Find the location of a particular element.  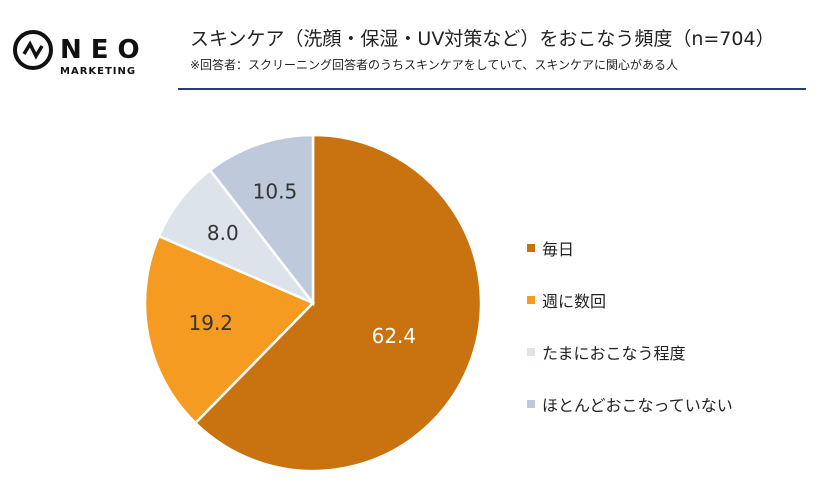

svg-text: NEO is located at coordinates (104, 50).